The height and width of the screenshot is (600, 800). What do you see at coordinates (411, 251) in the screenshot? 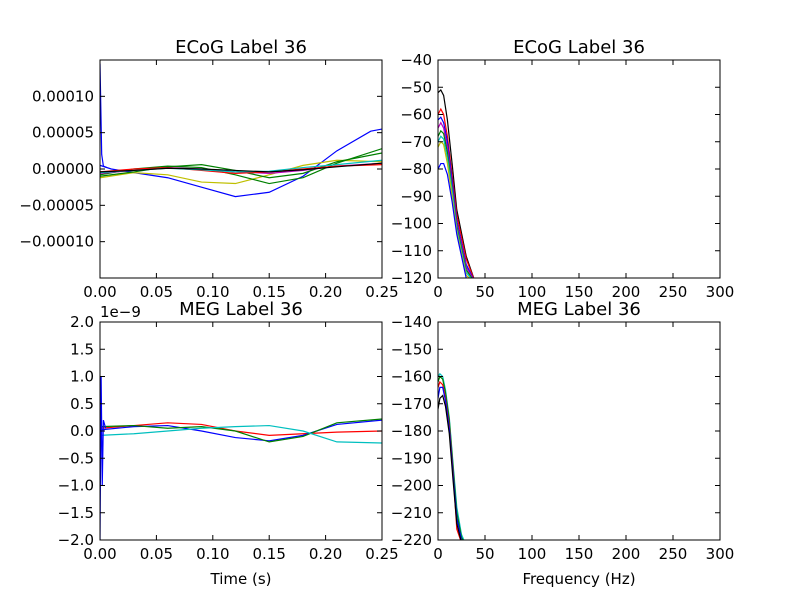
I see `ecog-psd-ytick-label-7: −110` at bounding box center [411, 251].